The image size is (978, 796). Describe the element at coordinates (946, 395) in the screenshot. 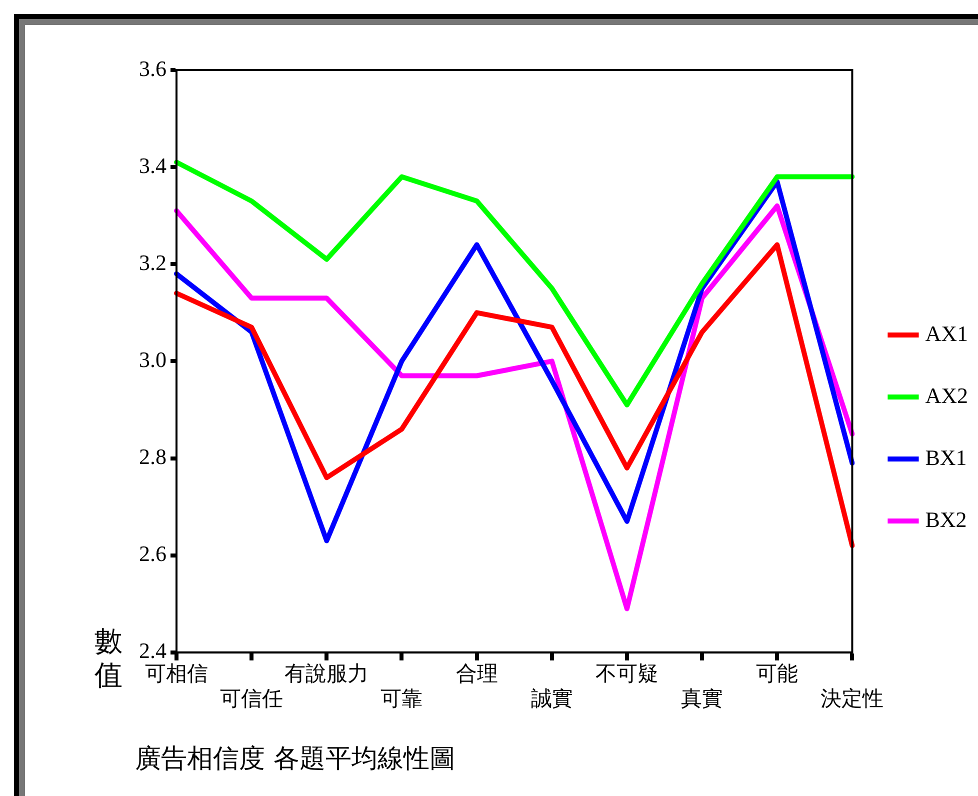

I see `legend-label: AX2` at that location.